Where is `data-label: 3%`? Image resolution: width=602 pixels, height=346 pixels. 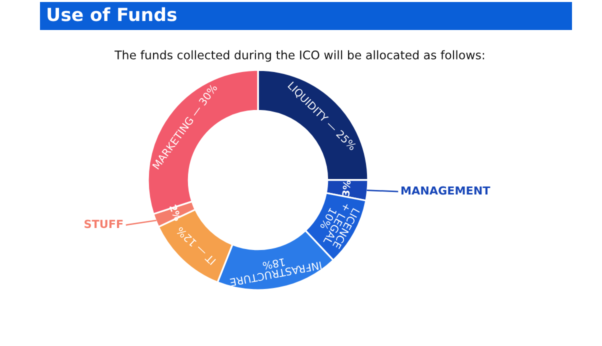 data-label: 3% is located at coordinates (346, 188).